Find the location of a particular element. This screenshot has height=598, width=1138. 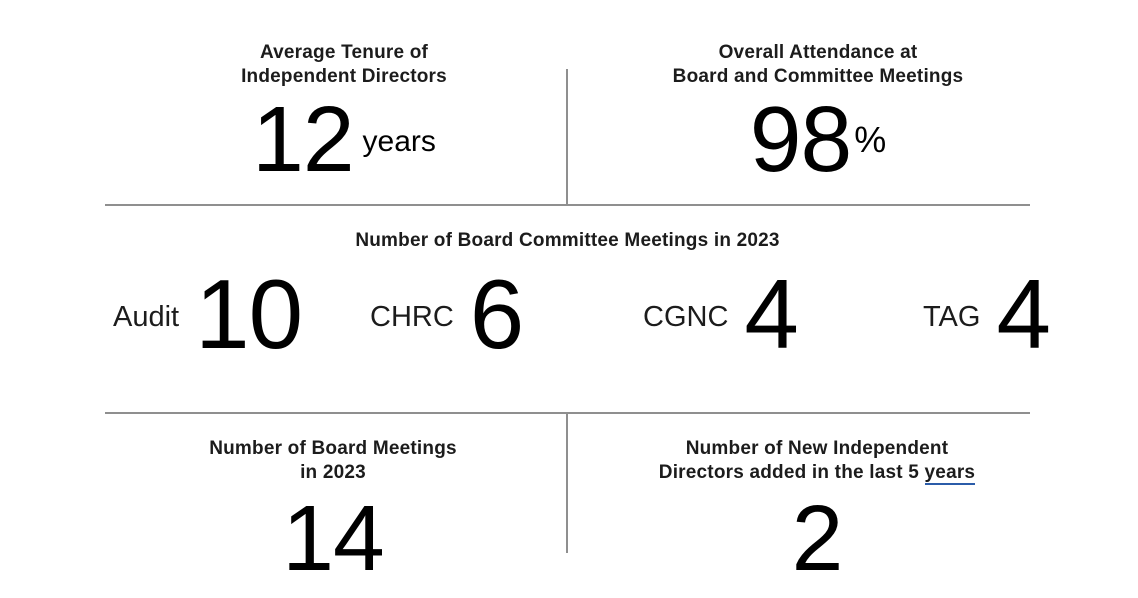

board-meetings-stat: 14 is located at coordinates (333, 538).